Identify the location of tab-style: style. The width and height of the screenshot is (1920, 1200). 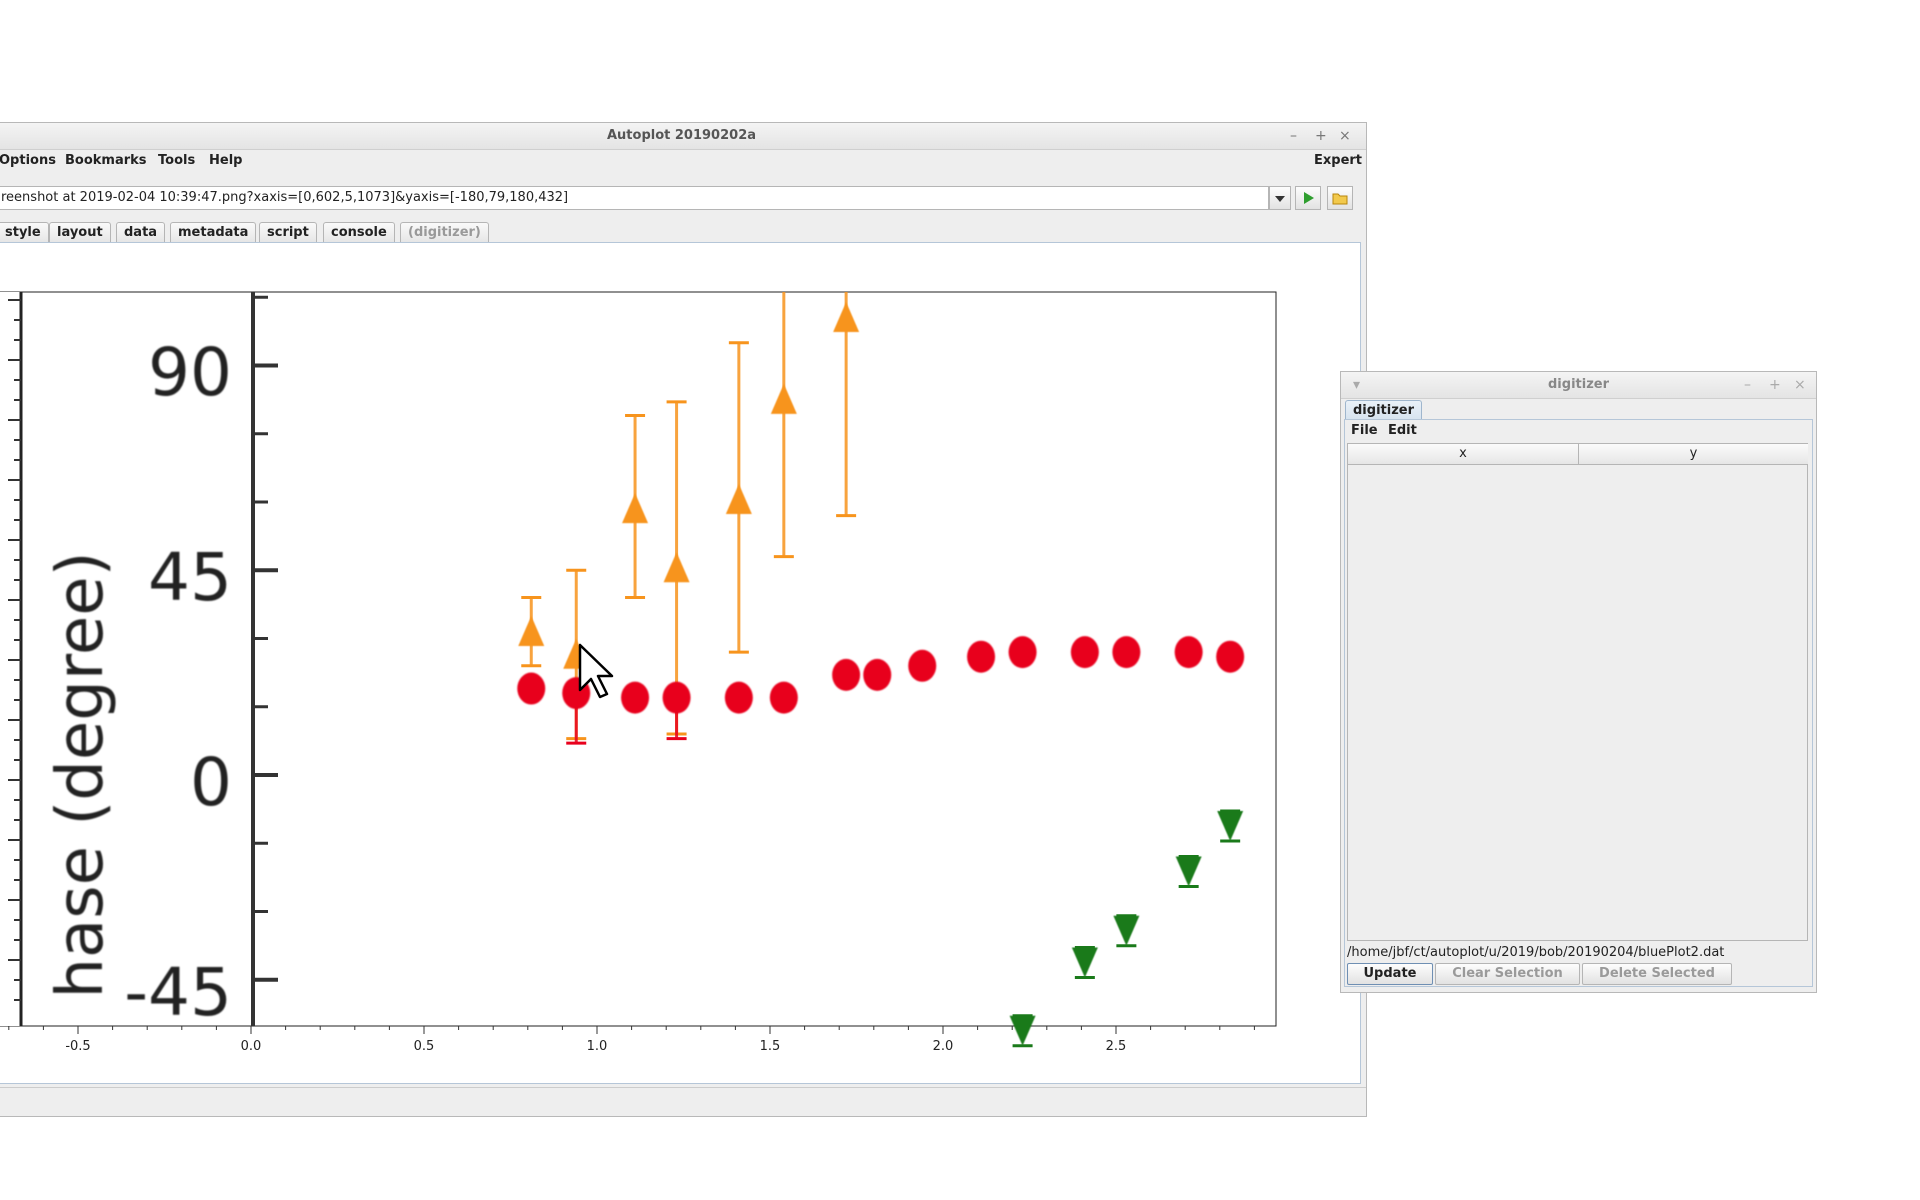
(24, 232).